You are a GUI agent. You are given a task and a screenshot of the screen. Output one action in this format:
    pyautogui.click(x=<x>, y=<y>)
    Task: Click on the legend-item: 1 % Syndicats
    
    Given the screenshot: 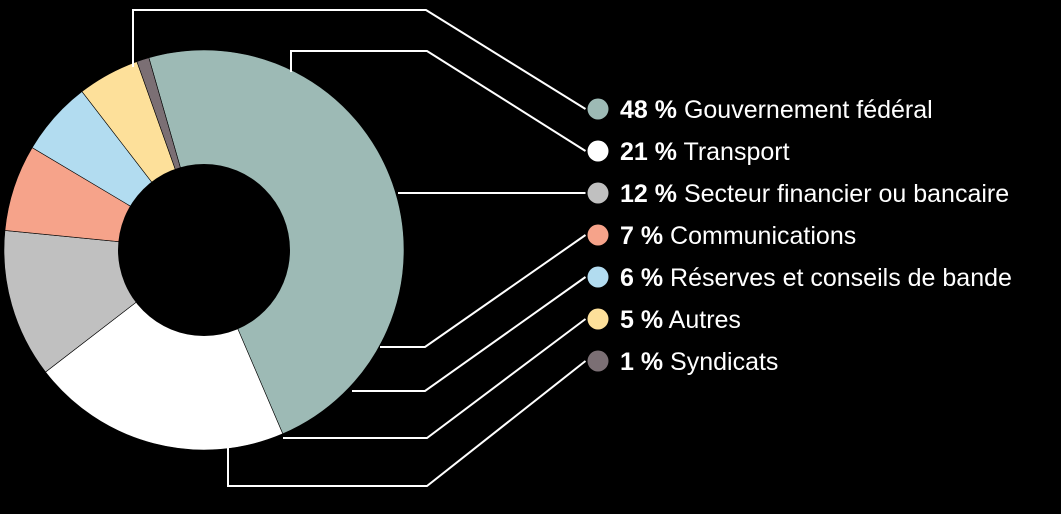 What is the action you would take?
    pyautogui.click(x=682, y=362)
    